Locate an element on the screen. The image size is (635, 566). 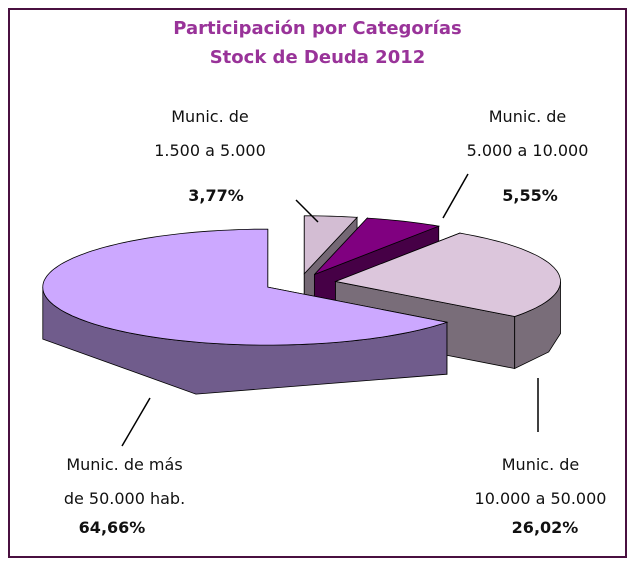
value-label: 26,02% is located at coordinates (545, 527).